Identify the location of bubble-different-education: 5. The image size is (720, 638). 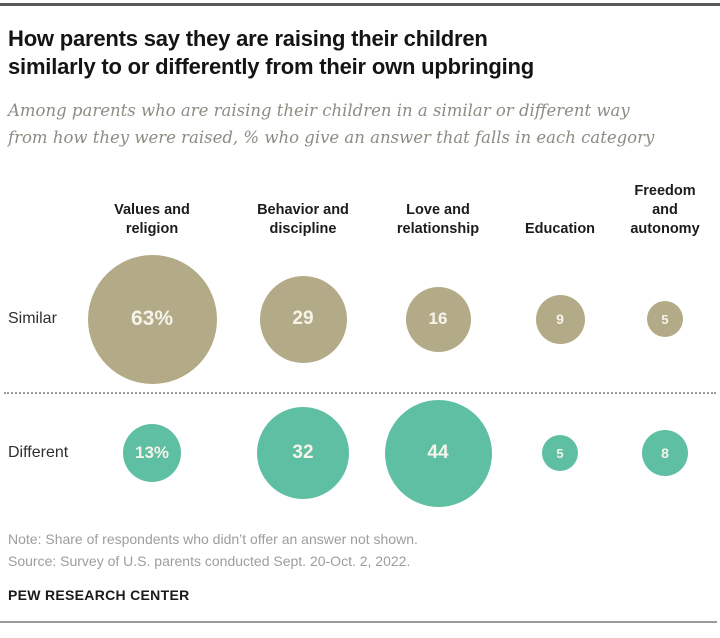
(560, 453).